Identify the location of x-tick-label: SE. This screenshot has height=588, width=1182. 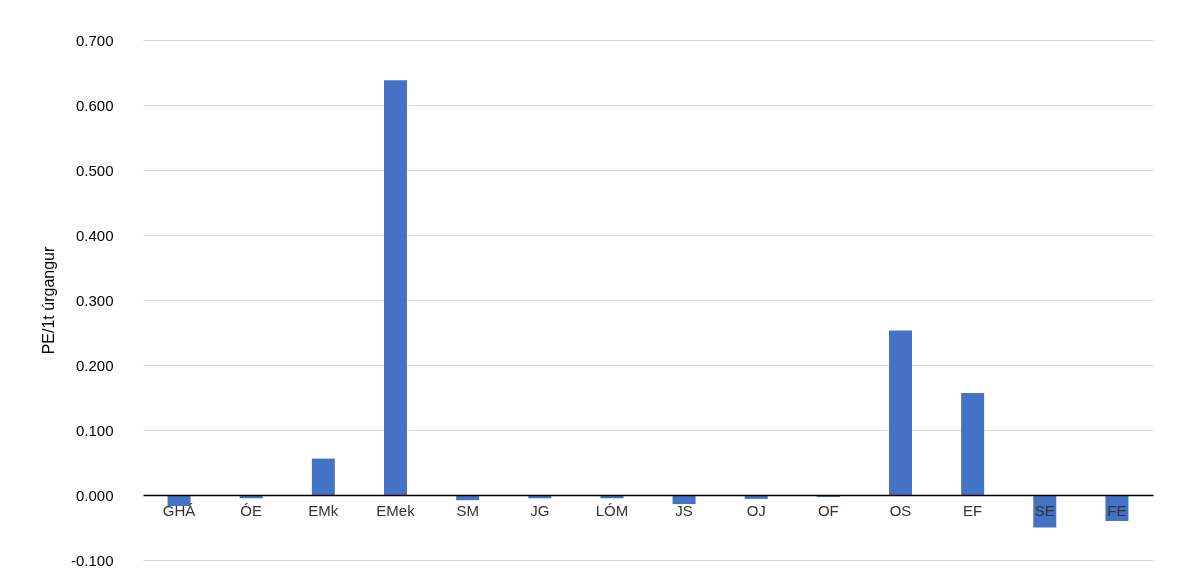
(1044, 510).